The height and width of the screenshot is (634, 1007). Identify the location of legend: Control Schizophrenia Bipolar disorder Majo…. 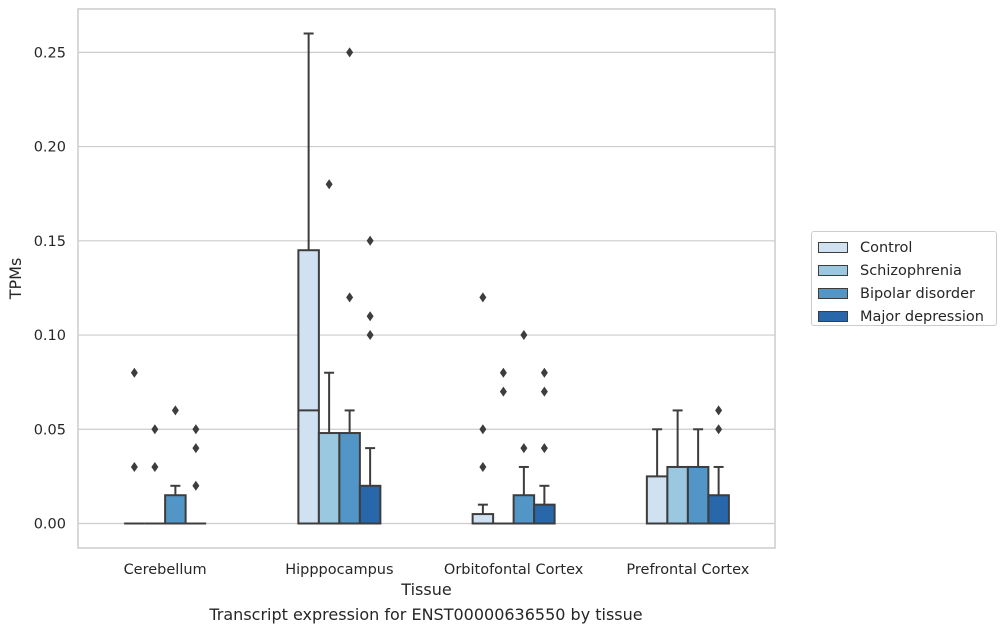
(904, 278).